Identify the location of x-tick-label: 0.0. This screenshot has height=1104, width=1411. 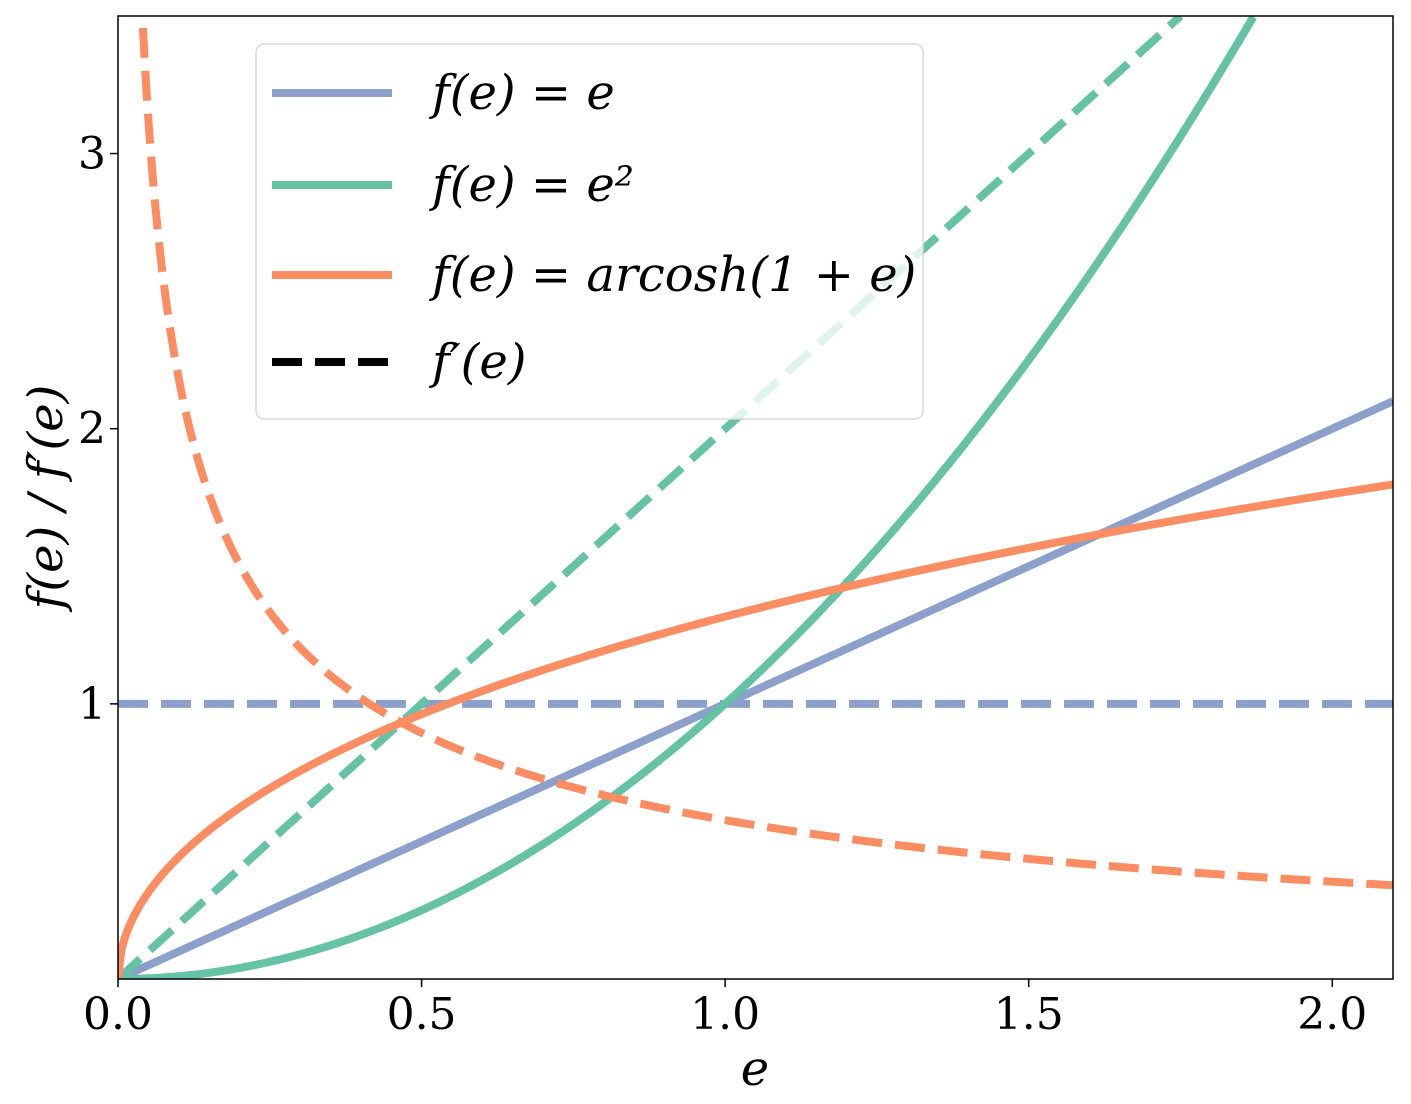
(118, 1014).